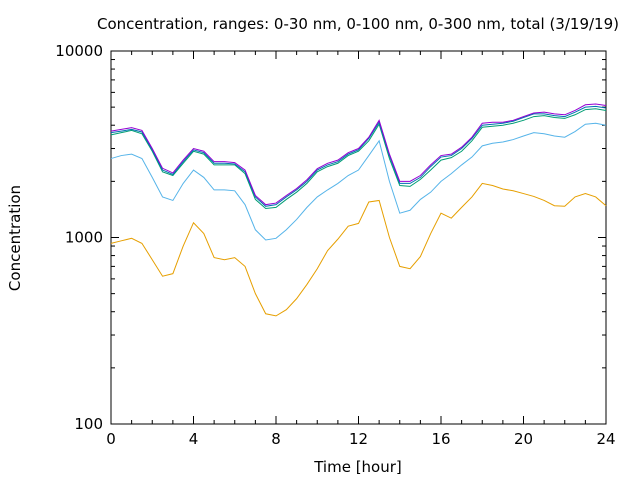  I want to click on y-tick-label: 100, so click(88, 424).